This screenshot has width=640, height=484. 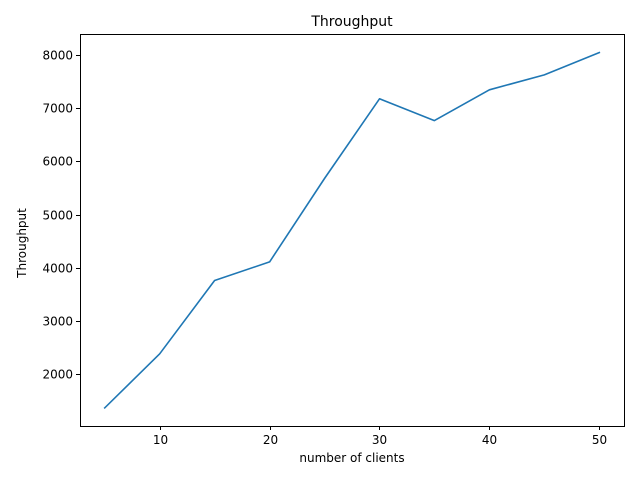 What do you see at coordinates (22, 243) in the screenshot?
I see `y-axis-label: Throughput` at bounding box center [22, 243].